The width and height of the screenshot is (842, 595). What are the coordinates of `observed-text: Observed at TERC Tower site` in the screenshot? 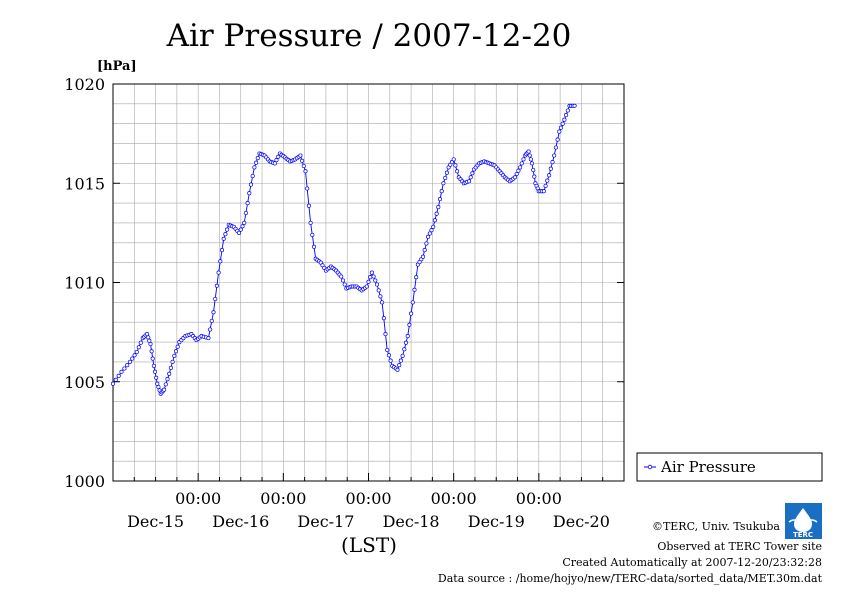 It's located at (739, 546).